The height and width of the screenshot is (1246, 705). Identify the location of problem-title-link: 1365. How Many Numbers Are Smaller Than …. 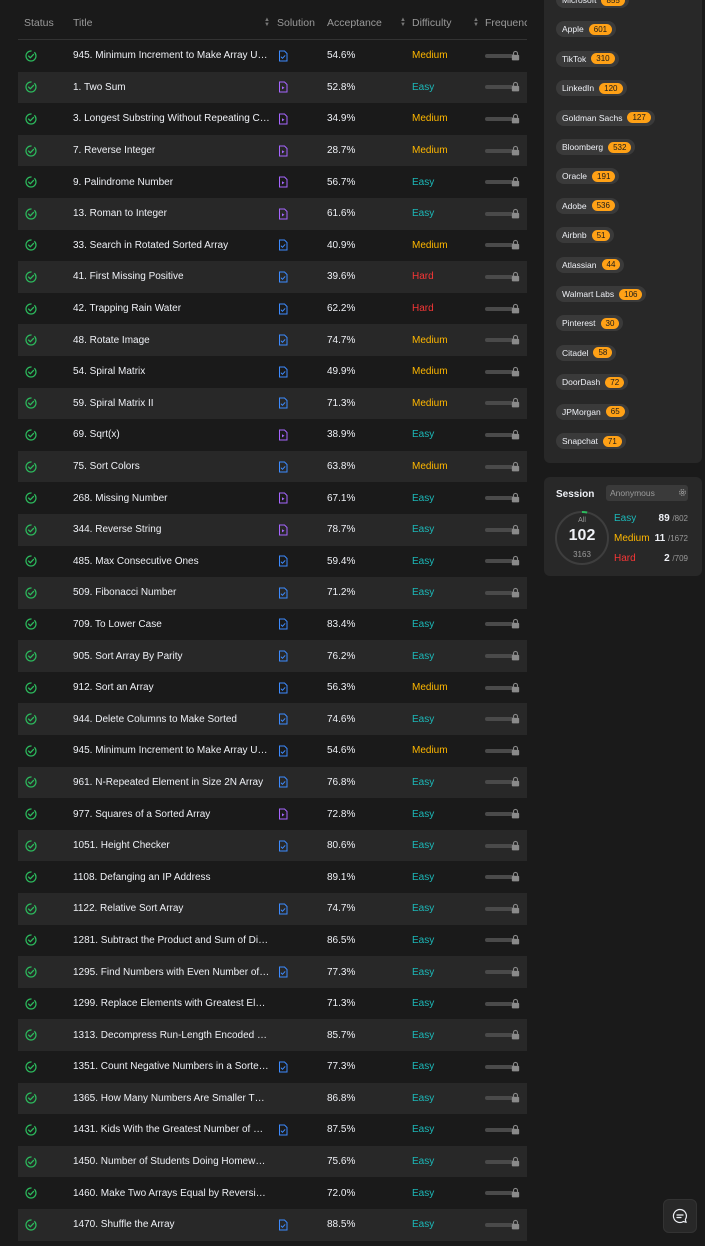
(174, 1098).